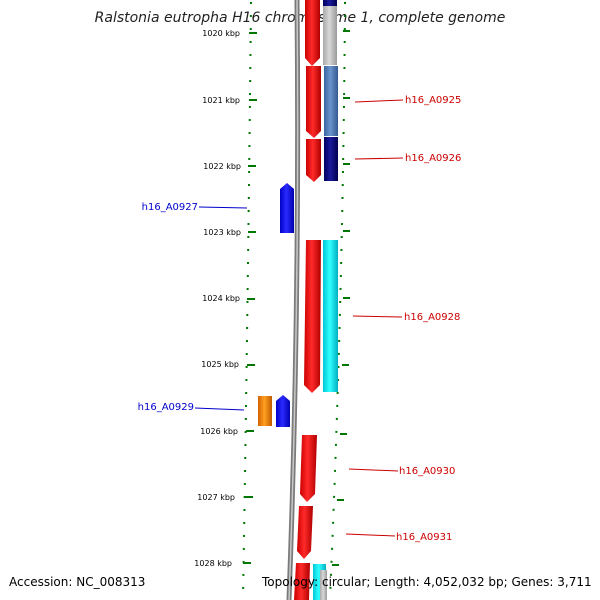  Describe the element at coordinates (166, 407) in the screenshot. I see `gene-label-h16_A0929: h16_A0929` at that location.